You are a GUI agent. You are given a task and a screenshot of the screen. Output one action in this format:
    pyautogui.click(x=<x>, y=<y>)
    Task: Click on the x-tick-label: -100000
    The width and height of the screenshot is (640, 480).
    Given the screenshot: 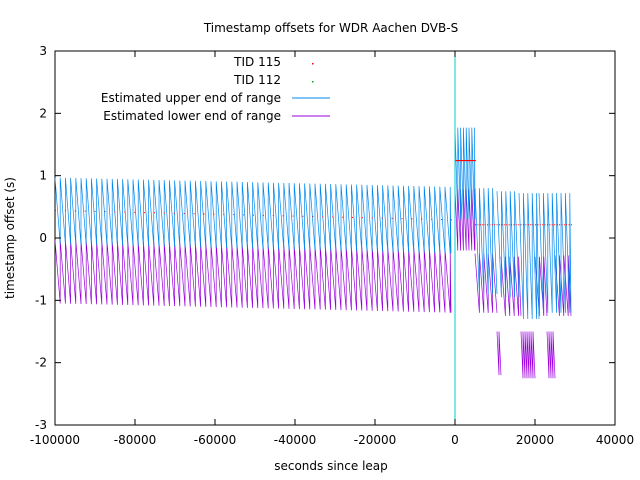 What is the action you would take?
    pyautogui.click(x=55, y=440)
    